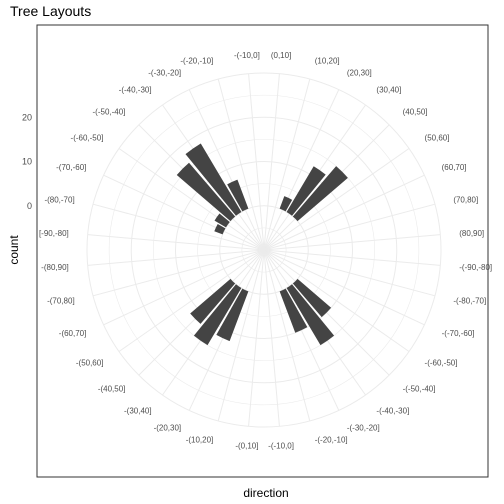  Describe the element at coordinates (266, 493) in the screenshot. I see `x-axis-label: direction` at that location.